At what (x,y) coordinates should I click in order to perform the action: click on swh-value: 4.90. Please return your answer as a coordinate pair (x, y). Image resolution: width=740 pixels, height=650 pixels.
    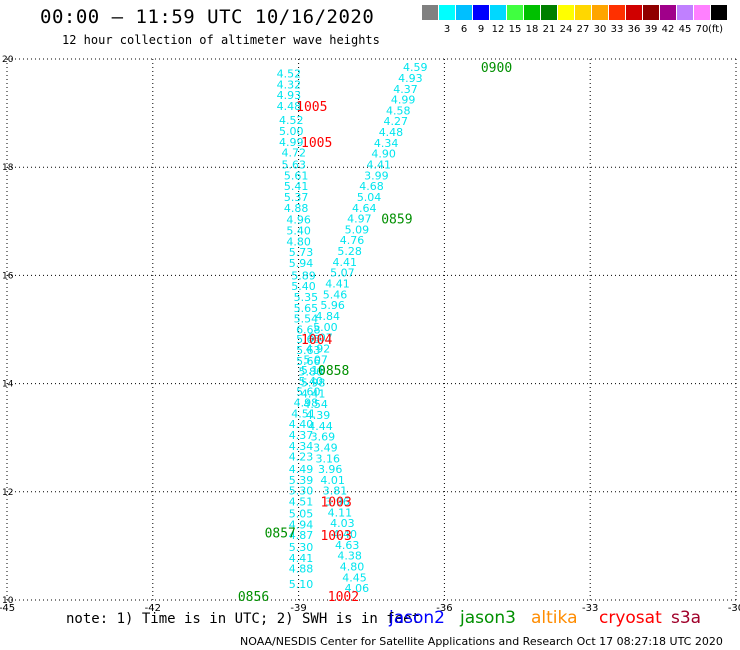
    Looking at the image, I should click on (383, 154).